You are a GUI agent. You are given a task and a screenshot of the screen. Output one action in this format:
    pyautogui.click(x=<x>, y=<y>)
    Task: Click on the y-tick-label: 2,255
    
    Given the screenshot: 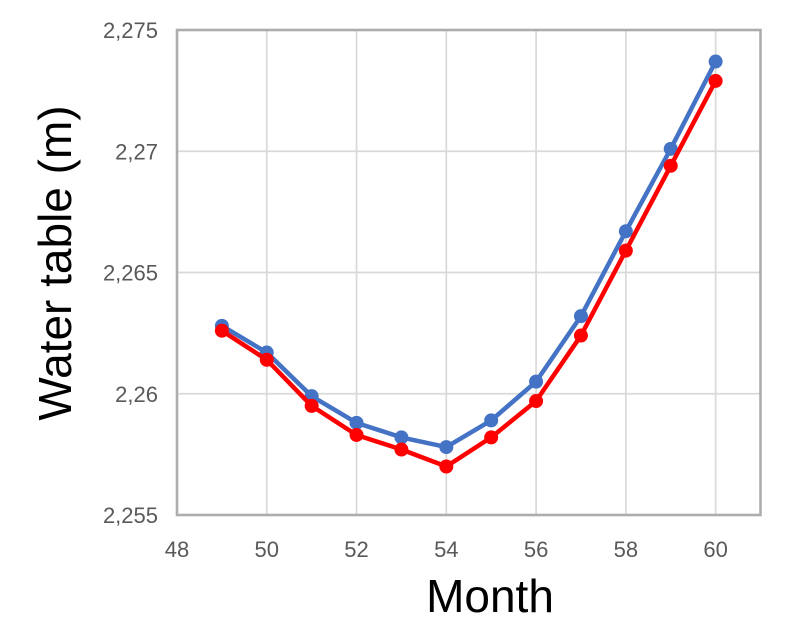 What is the action you would take?
    pyautogui.click(x=130, y=515)
    